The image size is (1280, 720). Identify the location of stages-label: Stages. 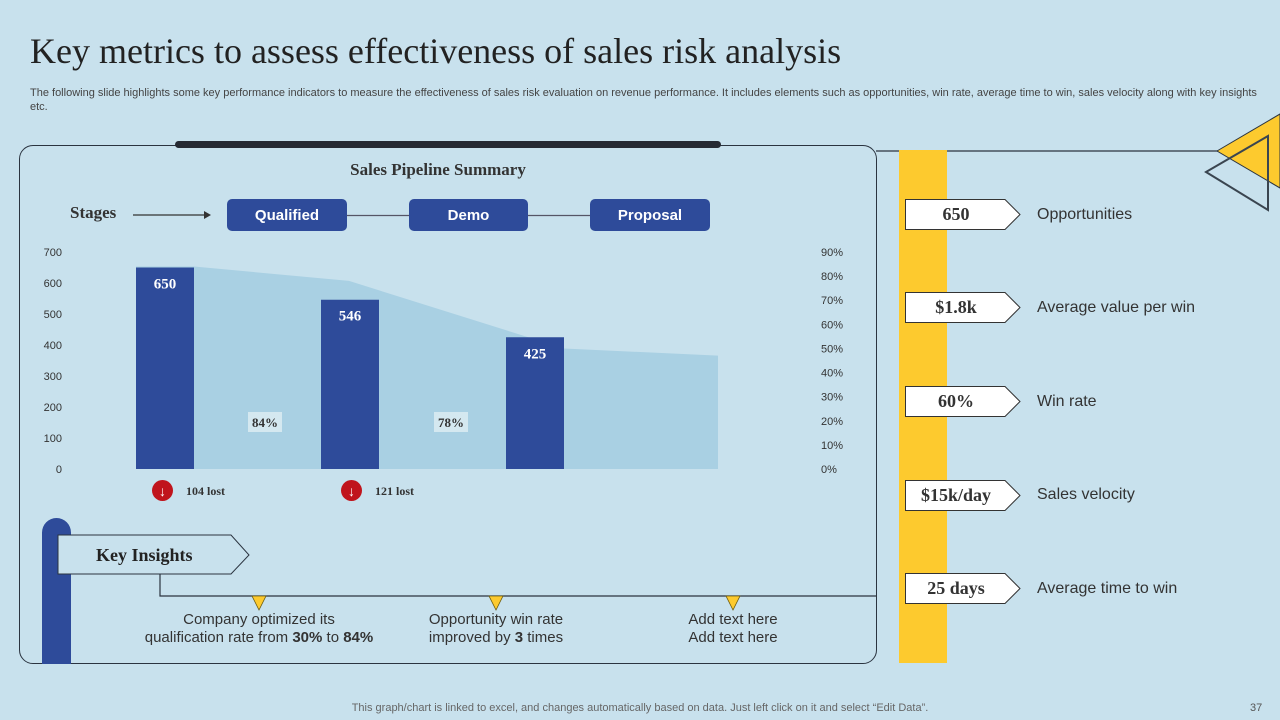
(93, 212).